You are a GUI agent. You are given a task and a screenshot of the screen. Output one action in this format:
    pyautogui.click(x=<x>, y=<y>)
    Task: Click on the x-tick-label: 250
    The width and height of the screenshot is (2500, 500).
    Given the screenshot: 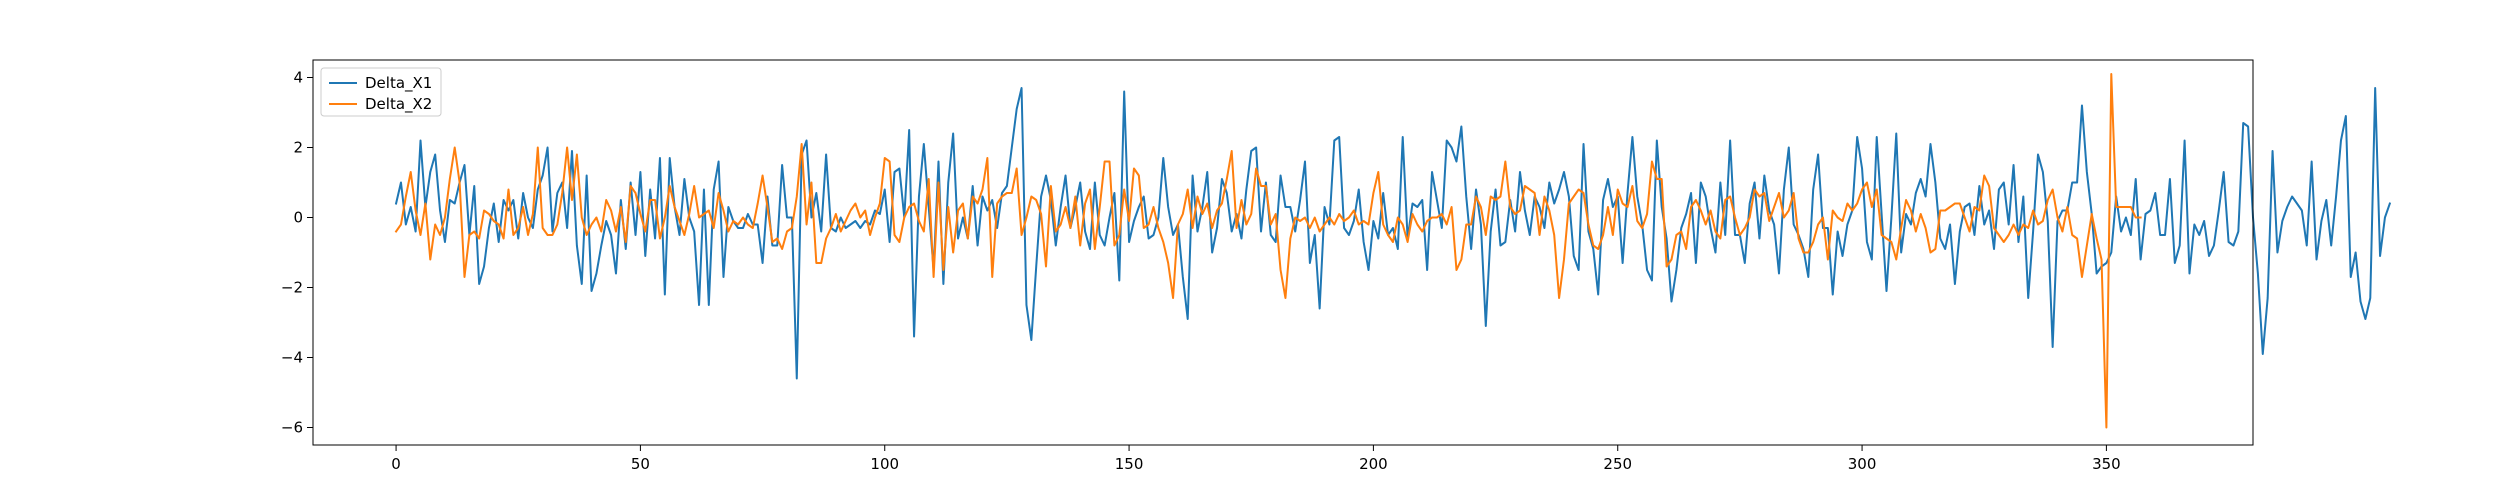 What is the action you would take?
    pyautogui.click(x=1617, y=464)
    